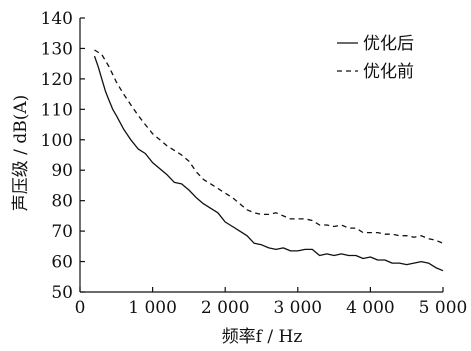 This screenshot has width=471, height=351. I want to click on y-tick-label: 80, so click(62, 202).